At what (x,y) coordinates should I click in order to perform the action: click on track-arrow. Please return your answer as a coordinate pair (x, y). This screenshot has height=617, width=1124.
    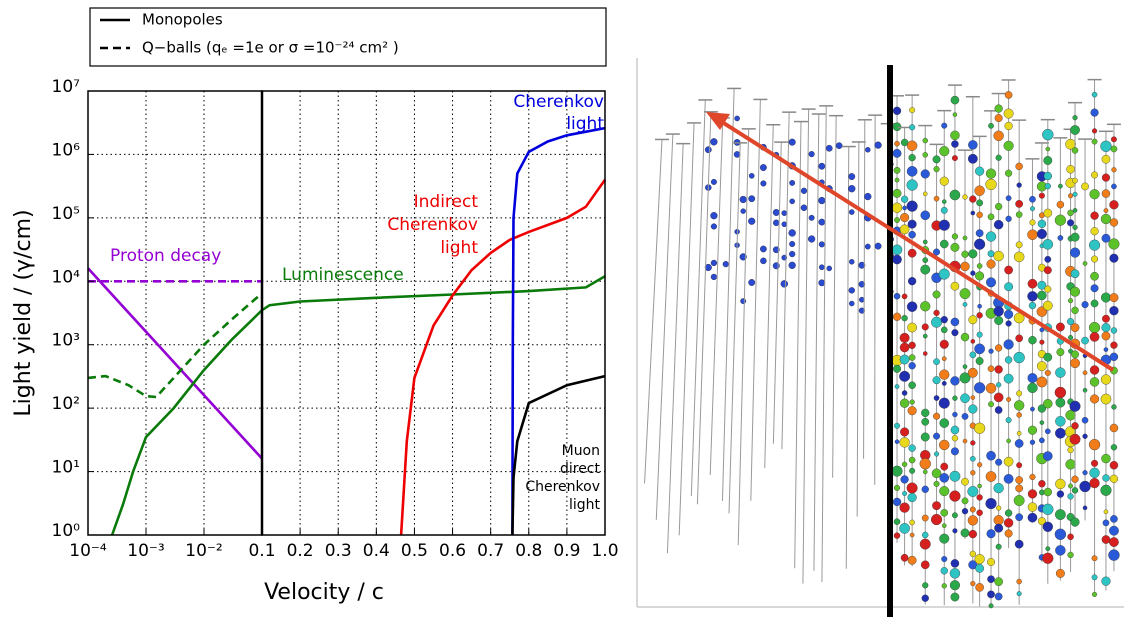
    Looking at the image, I should click on (718, 121).